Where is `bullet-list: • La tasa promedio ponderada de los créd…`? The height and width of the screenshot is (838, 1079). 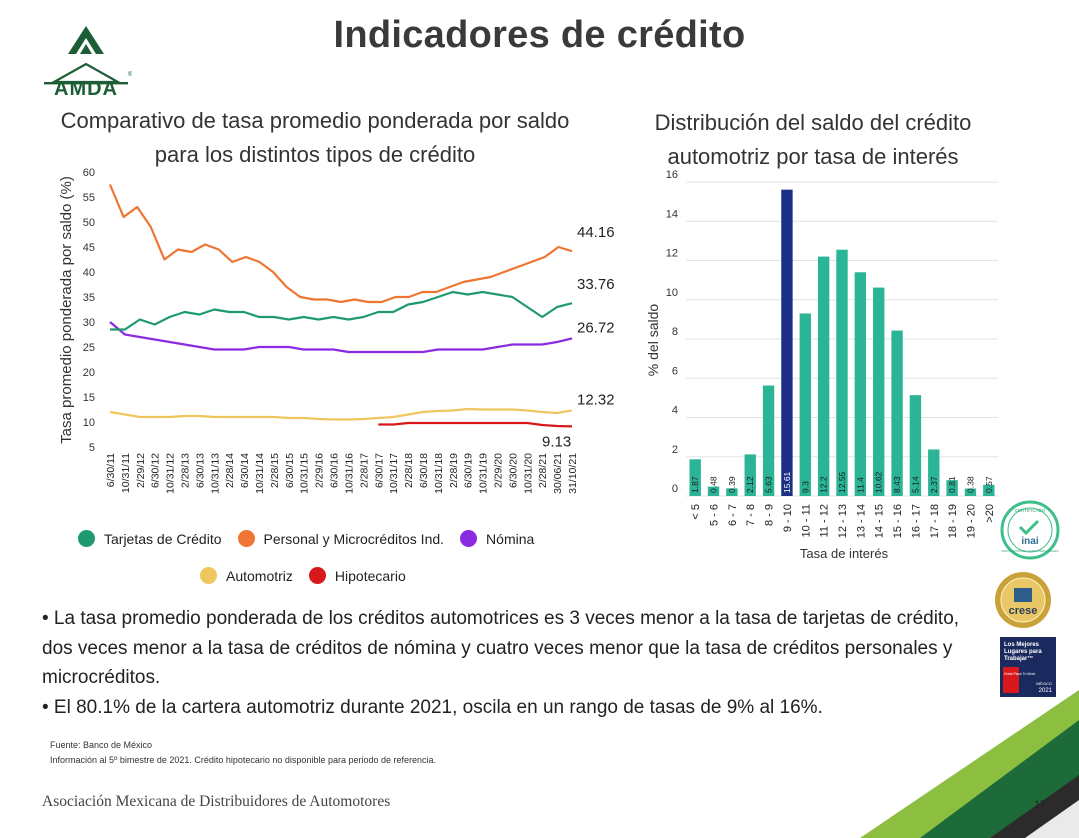 bullet-list: • La tasa promedio ponderada de los créd… is located at coordinates (507, 663).